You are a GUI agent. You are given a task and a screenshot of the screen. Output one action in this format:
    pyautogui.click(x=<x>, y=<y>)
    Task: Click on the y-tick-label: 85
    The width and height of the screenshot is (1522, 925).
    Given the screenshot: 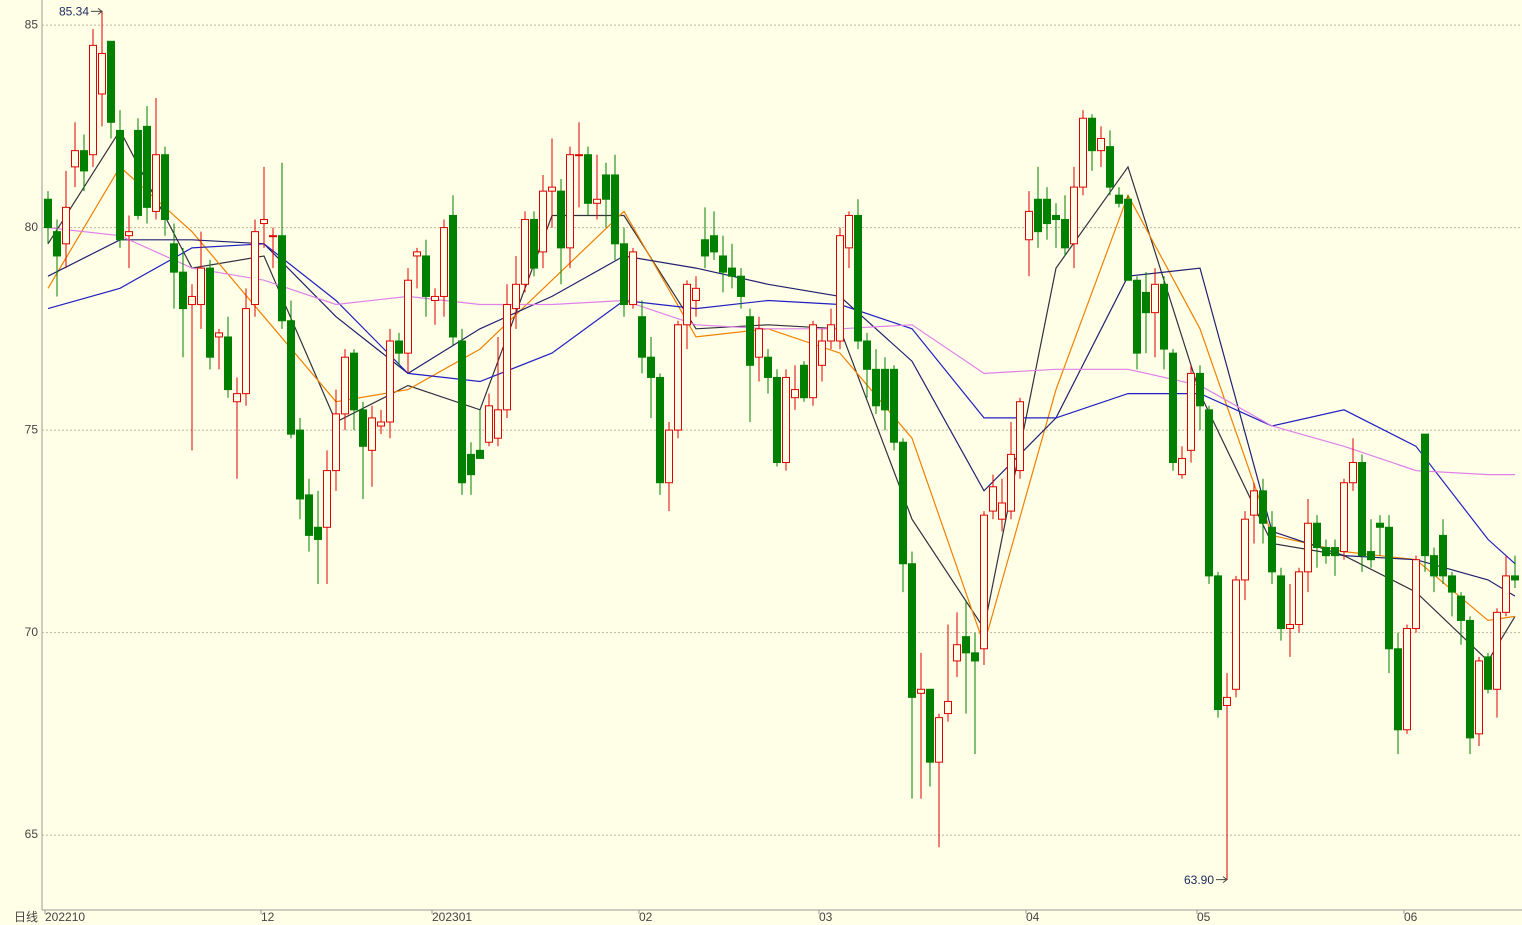 What is the action you would take?
    pyautogui.click(x=32, y=24)
    